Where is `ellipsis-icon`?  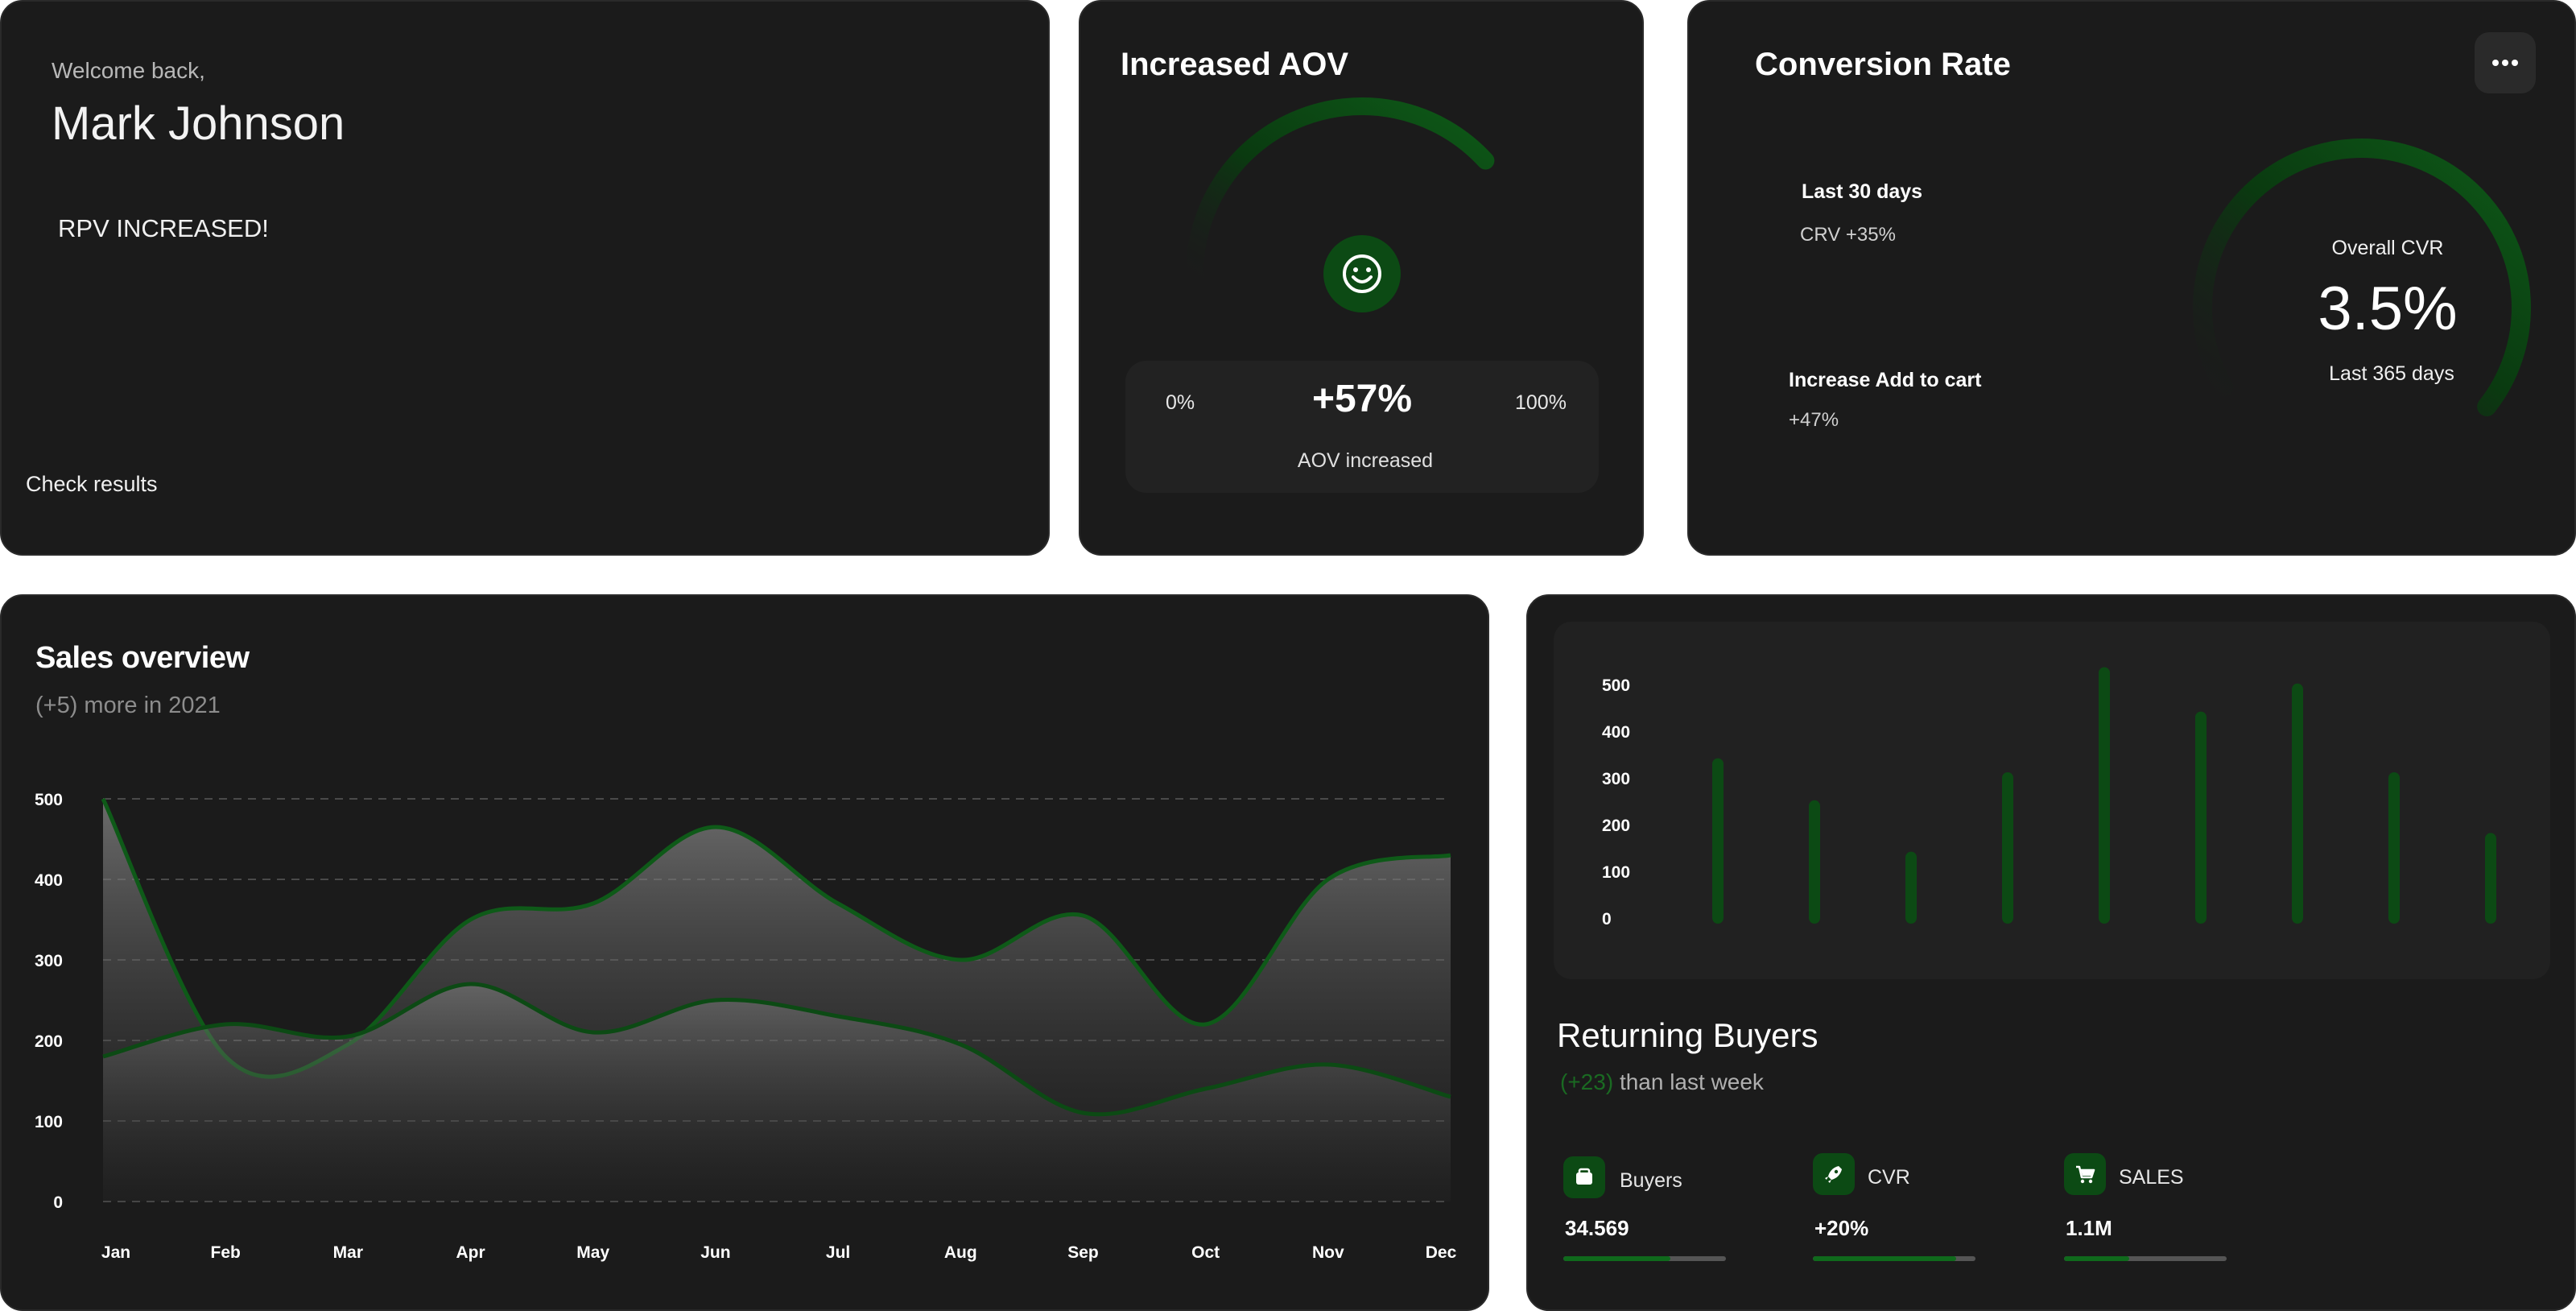
ellipsis-icon is located at coordinates (2505, 63).